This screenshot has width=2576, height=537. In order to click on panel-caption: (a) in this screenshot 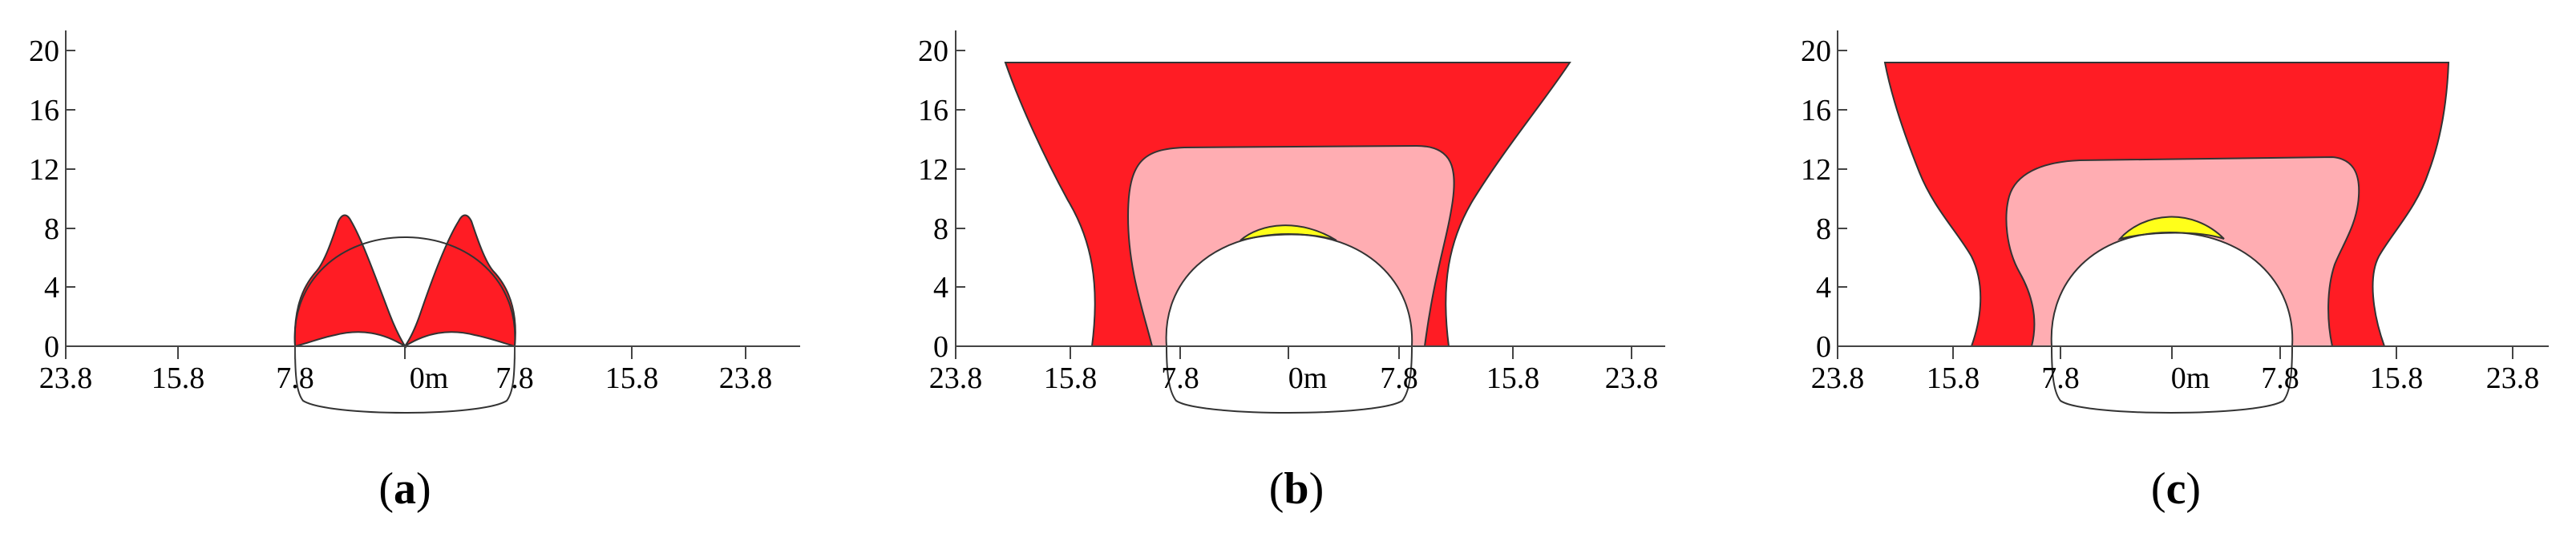, I will do `click(404, 489)`.